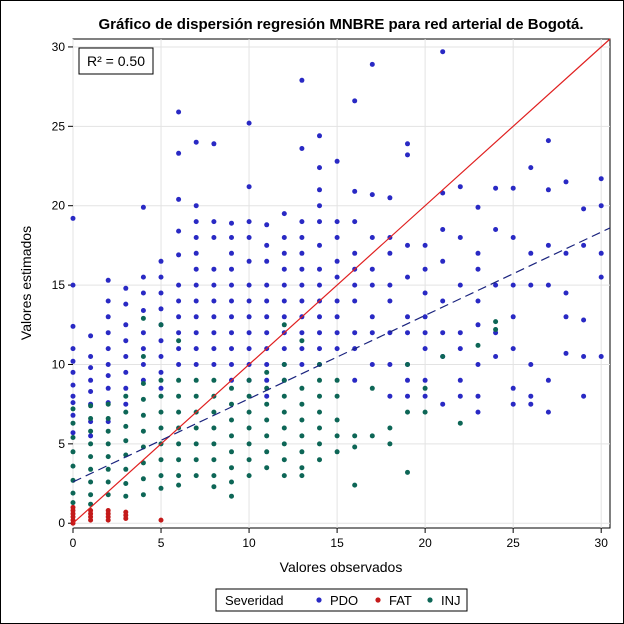  I want to click on x-tick-label: 30, so click(602, 543).